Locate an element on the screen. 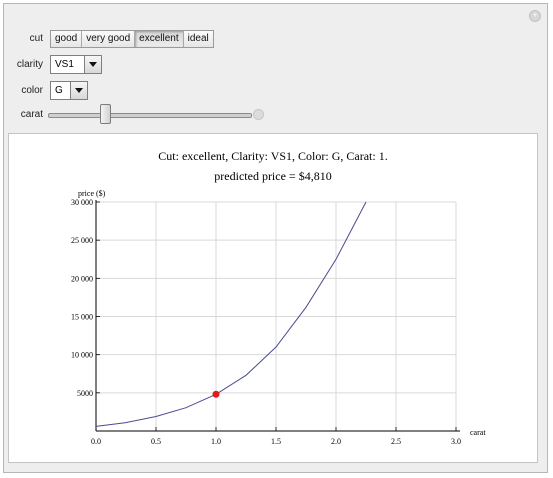 This screenshot has height=478, width=553. x-tick-label: 2.0 is located at coordinates (336, 441).